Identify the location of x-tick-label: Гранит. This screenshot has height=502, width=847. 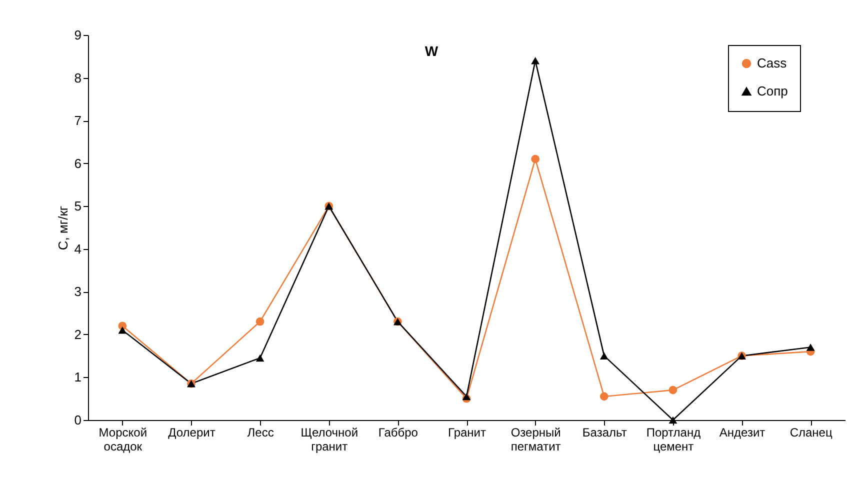
(467, 433).